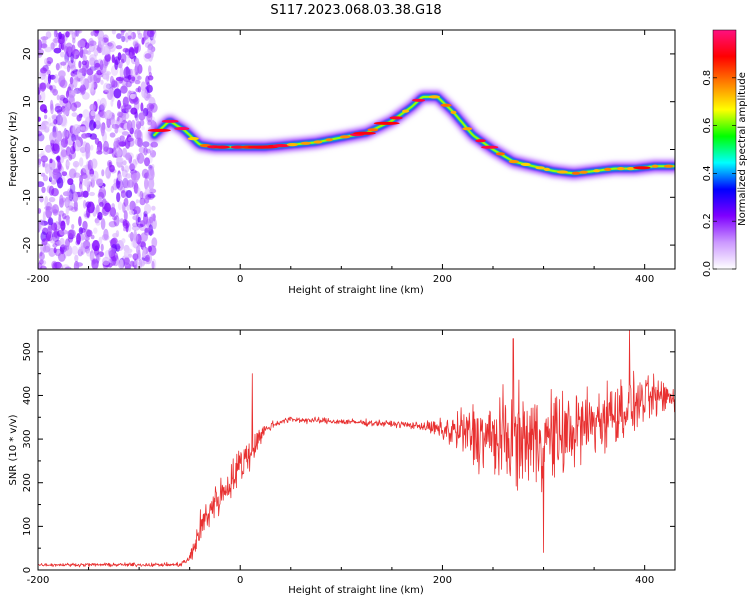  What do you see at coordinates (442, 580) in the screenshot?
I see `x-tick-label: 200` at bounding box center [442, 580].